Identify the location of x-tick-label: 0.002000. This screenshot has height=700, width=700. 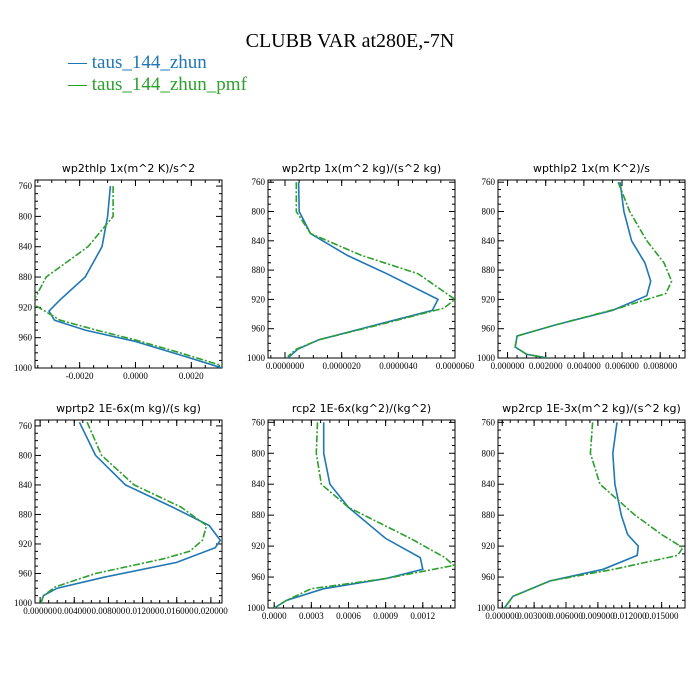
(546, 366).